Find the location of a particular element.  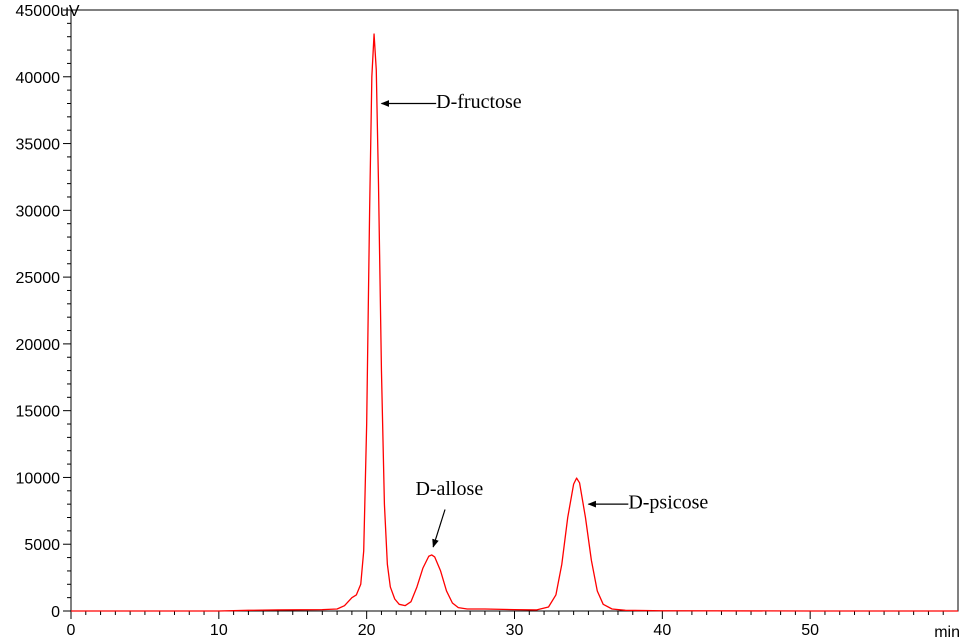

y-tick-label: 30000 is located at coordinates (38, 211).